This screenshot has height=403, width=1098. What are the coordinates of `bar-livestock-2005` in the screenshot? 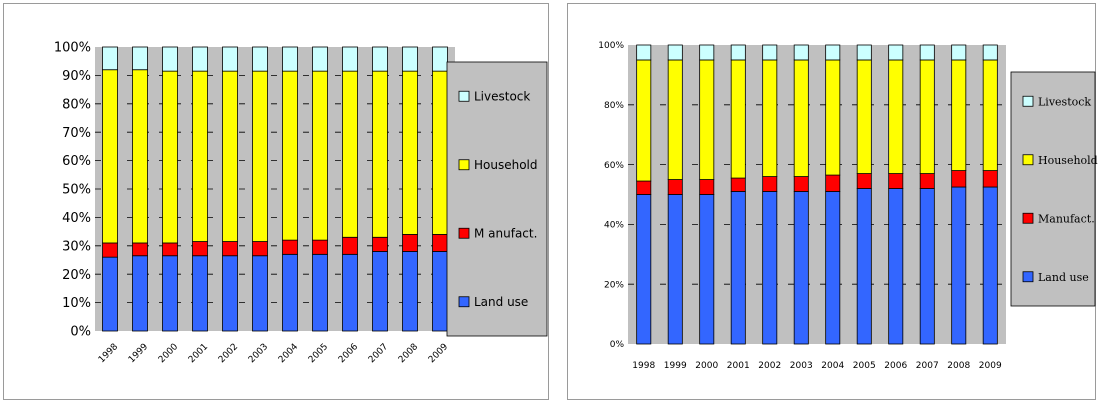 It's located at (320, 59).